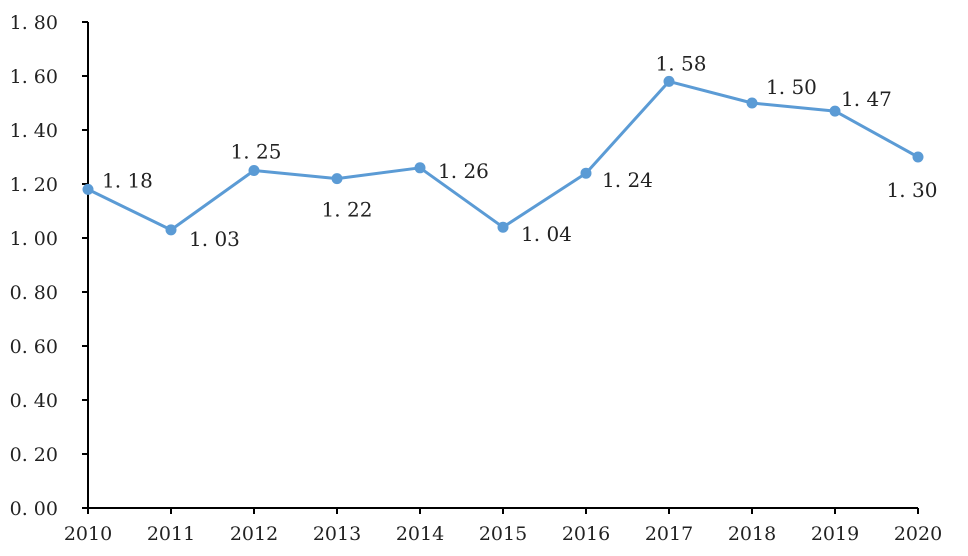 This screenshot has height=556, width=968. What do you see at coordinates (918, 534) in the screenshot?
I see `x-tick-label: 2020` at bounding box center [918, 534].